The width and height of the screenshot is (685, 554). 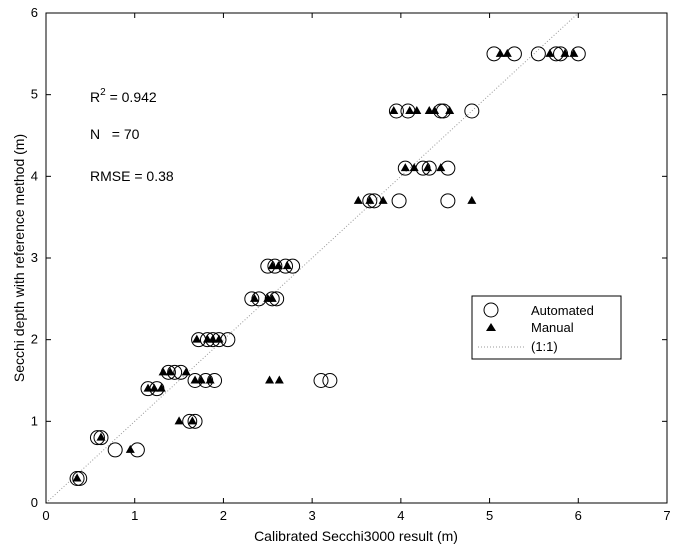 I want to click on y-tick-label: 3, so click(x=34, y=257).